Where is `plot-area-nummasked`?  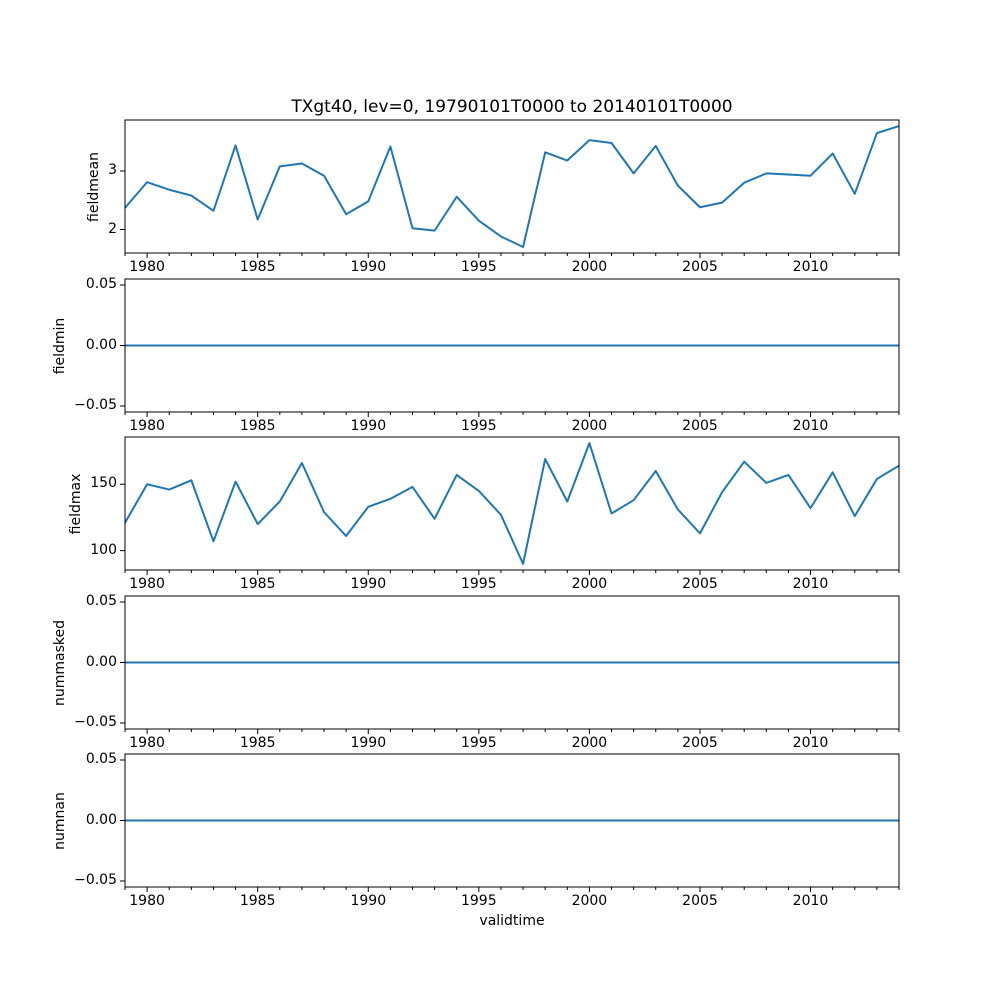
plot-area-nummasked is located at coordinates (510, 664).